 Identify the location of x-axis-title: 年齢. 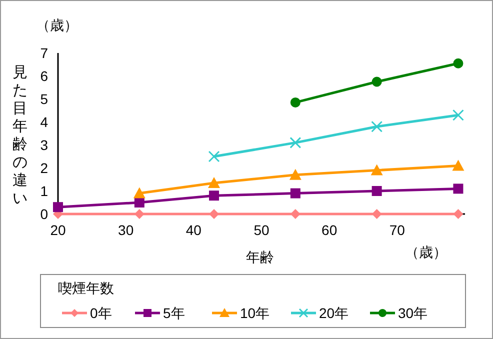
(260, 257).